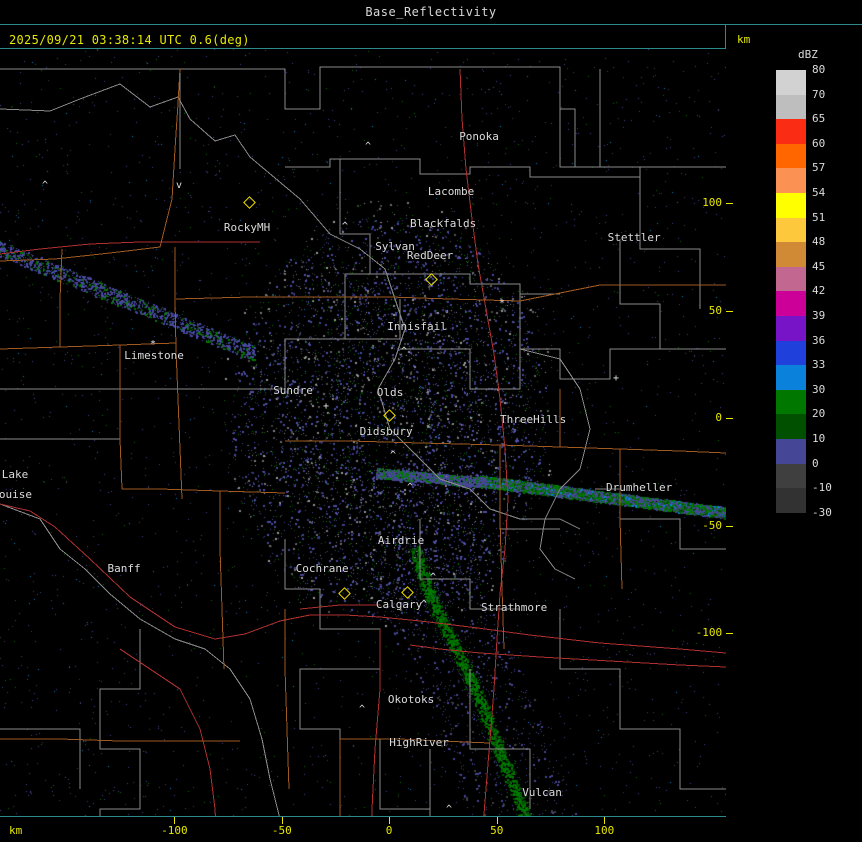  What do you see at coordinates (443, 223) in the screenshot?
I see `city-label: Blackfalds` at bounding box center [443, 223].